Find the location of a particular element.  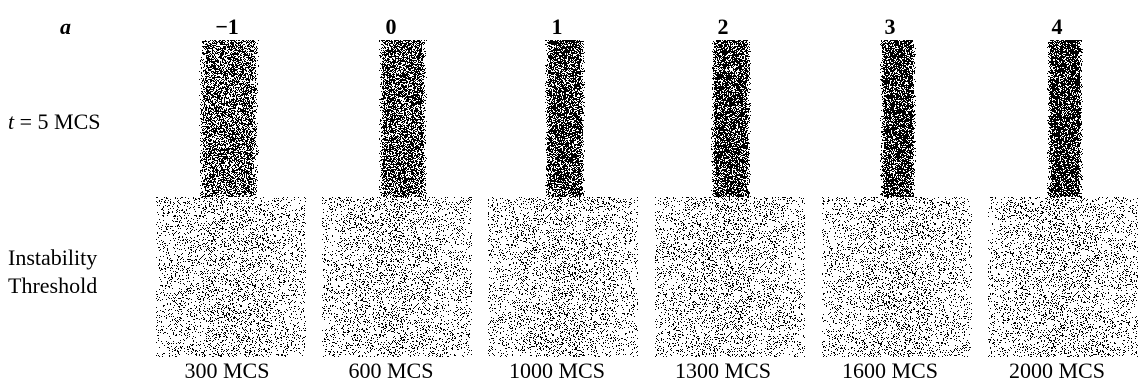

time-value: = 5 MCS is located at coordinates (57, 121).